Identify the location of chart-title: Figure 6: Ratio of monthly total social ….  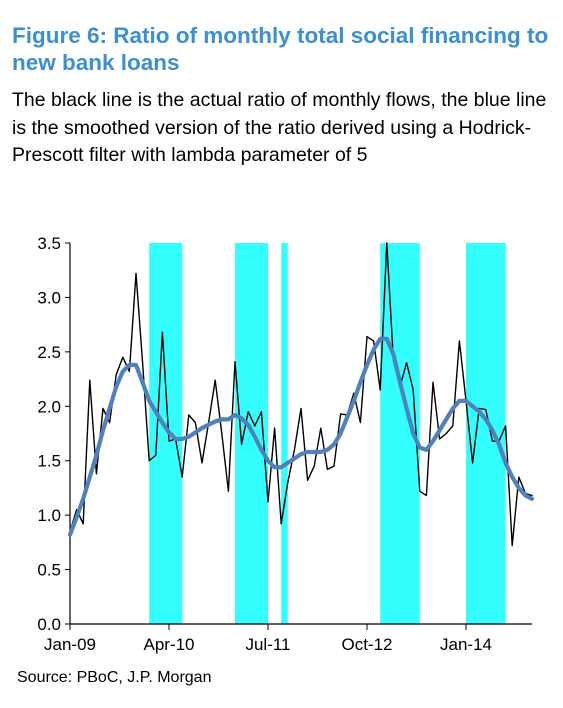
(280, 49).